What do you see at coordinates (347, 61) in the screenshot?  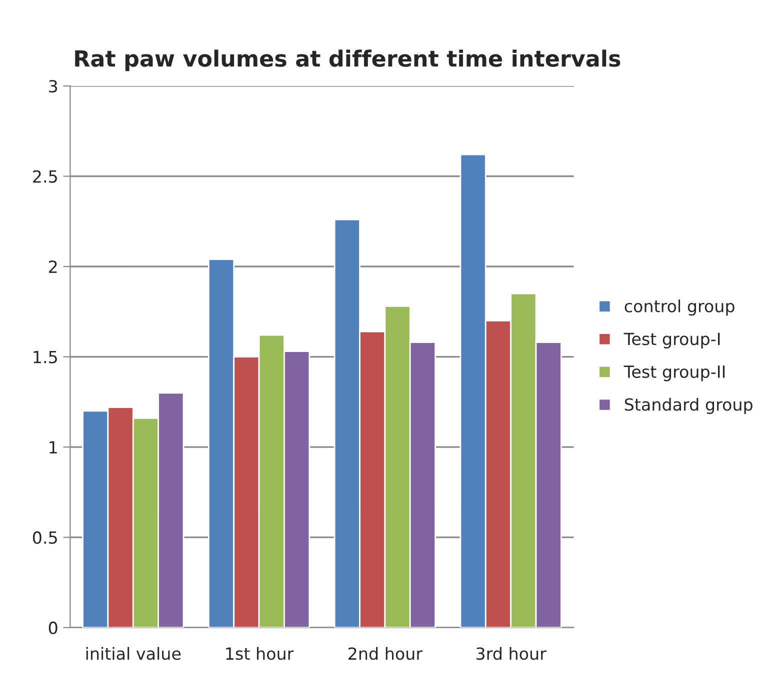 I see `chart-title: Rat paw volumes at different time intervals` at bounding box center [347, 61].